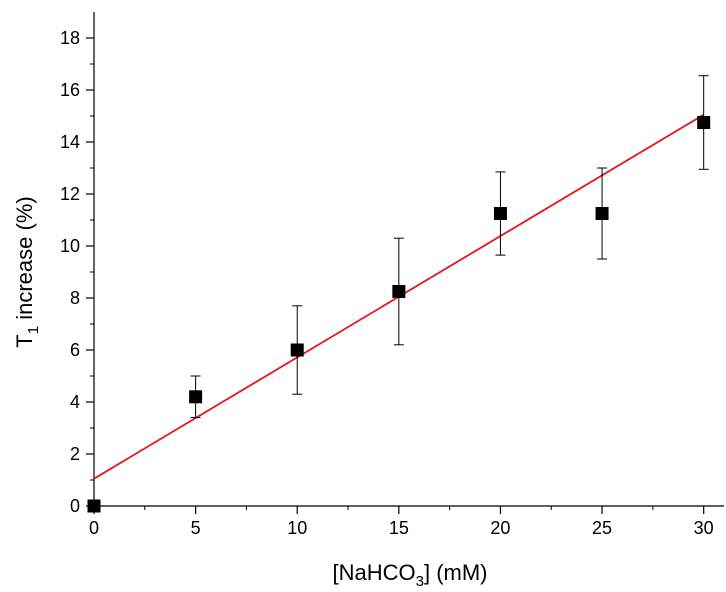  I want to click on y-tick-label: 18, so click(70, 38).